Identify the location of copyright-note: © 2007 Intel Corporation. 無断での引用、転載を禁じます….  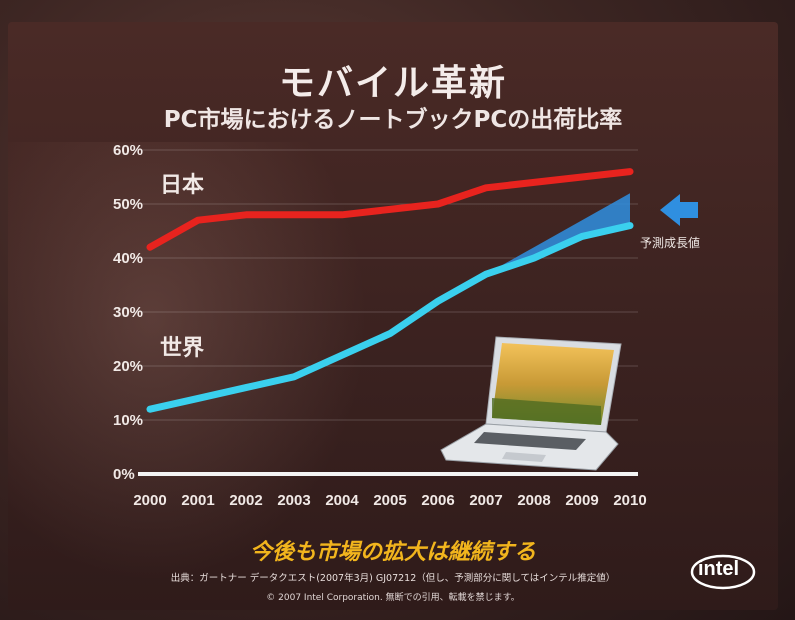
(393, 598).